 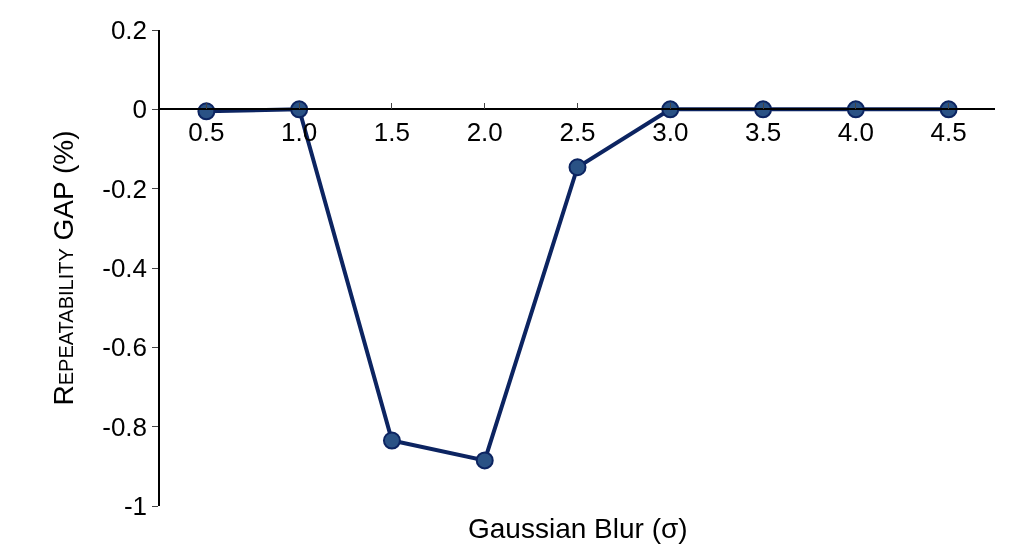 I want to click on y-tick-label: -0.6, so click(x=125, y=347).